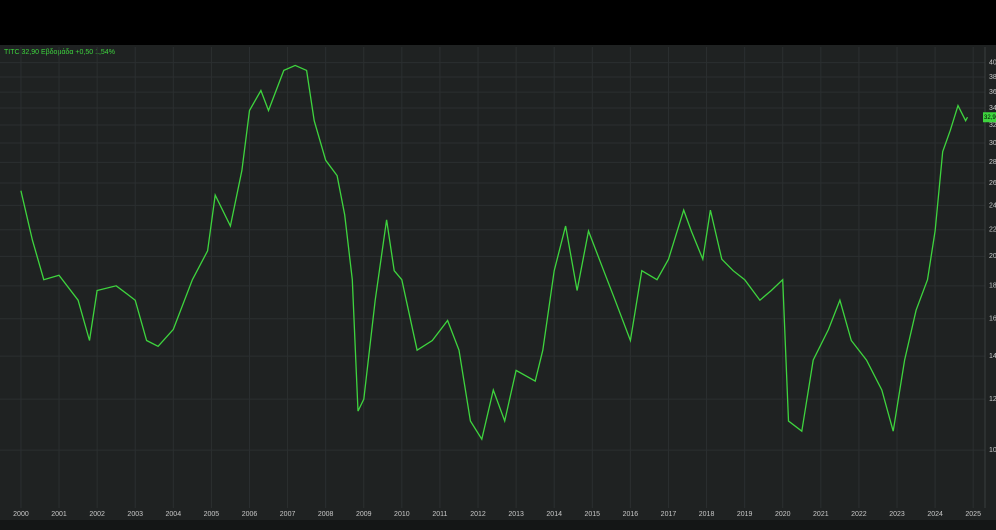 The height and width of the screenshot is (530, 996). I want to click on x-tick-label: 2007, so click(288, 514).